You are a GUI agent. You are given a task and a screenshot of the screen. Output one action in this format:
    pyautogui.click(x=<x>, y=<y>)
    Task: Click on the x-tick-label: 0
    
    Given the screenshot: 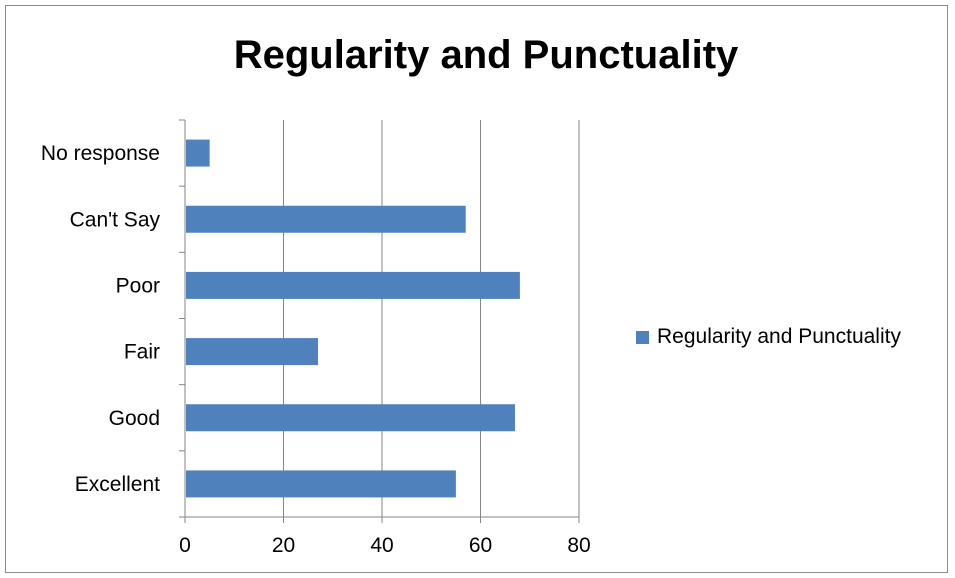 What is the action you would take?
    pyautogui.click(x=185, y=545)
    